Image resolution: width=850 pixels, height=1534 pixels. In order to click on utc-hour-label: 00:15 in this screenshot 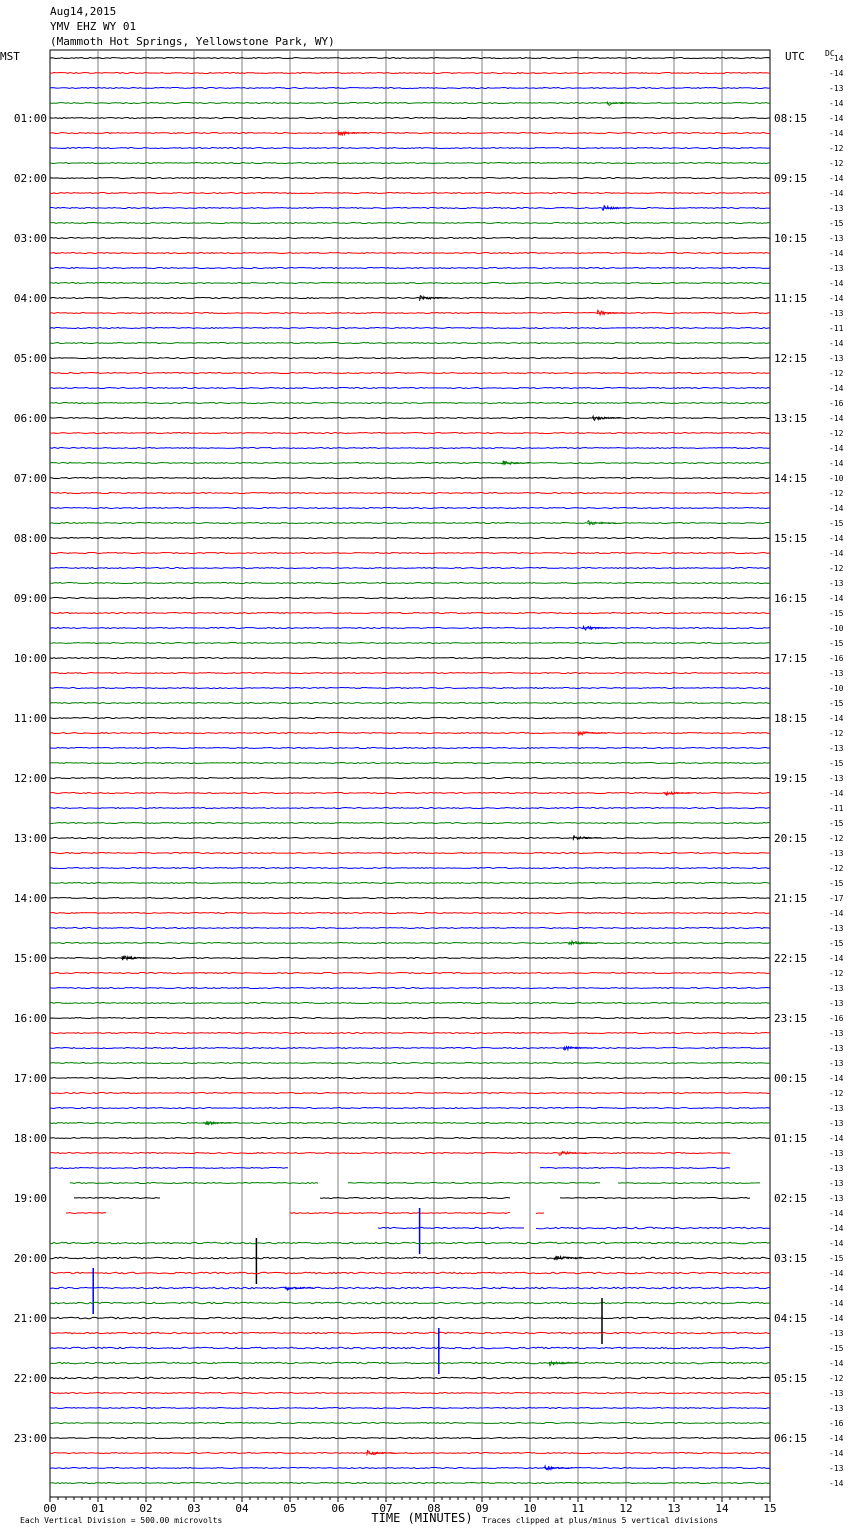, I will do `click(790, 1078)`.